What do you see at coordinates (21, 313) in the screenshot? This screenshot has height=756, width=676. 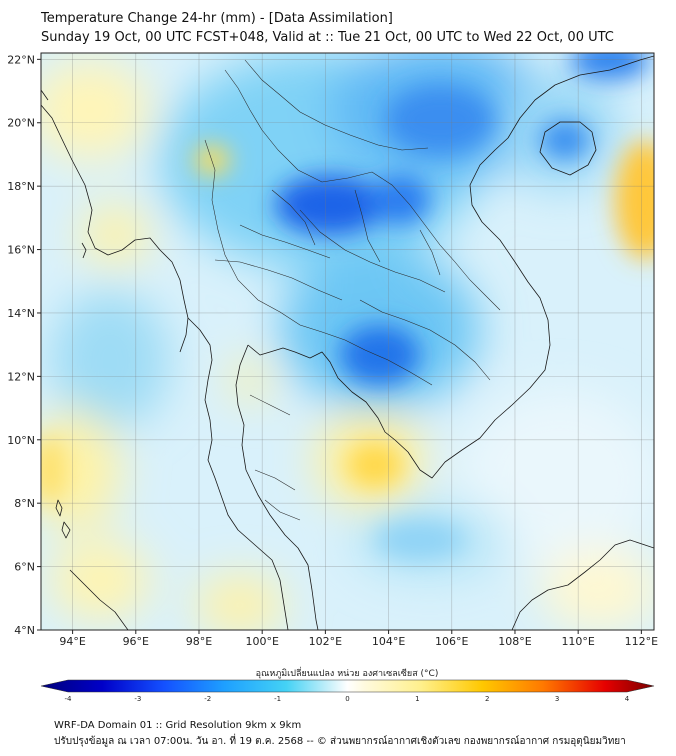 I see `lat-label: 14°N` at bounding box center [21, 313].